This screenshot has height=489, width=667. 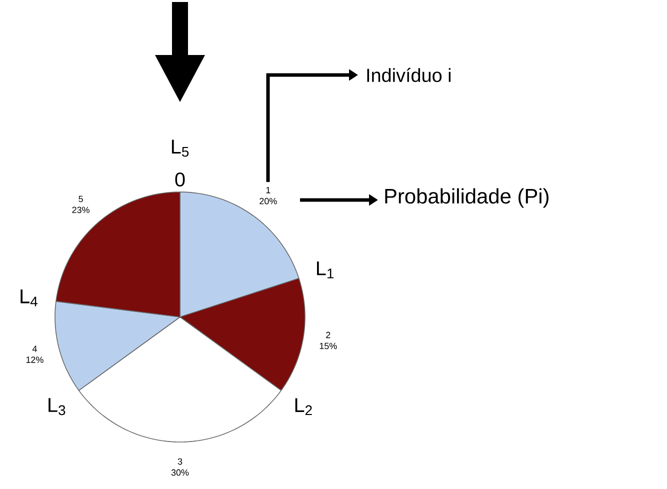 I want to click on text: Probabilidade (Pi), so click(x=466, y=198).